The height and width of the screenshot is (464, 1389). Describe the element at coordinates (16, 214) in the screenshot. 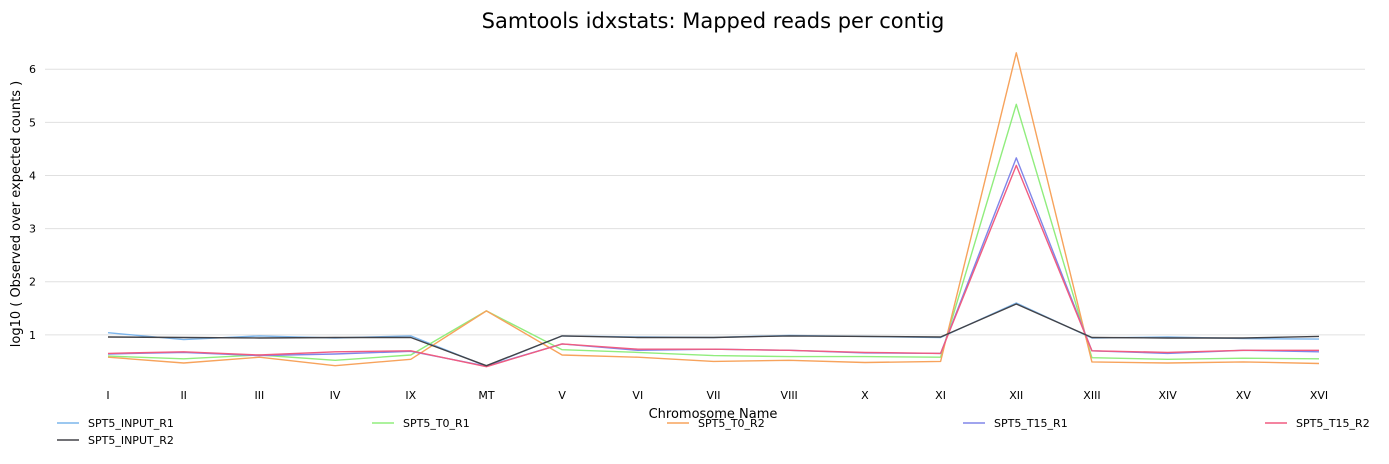

I see `y-axis-label: log10 ( Observed over expected counts )` at that location.